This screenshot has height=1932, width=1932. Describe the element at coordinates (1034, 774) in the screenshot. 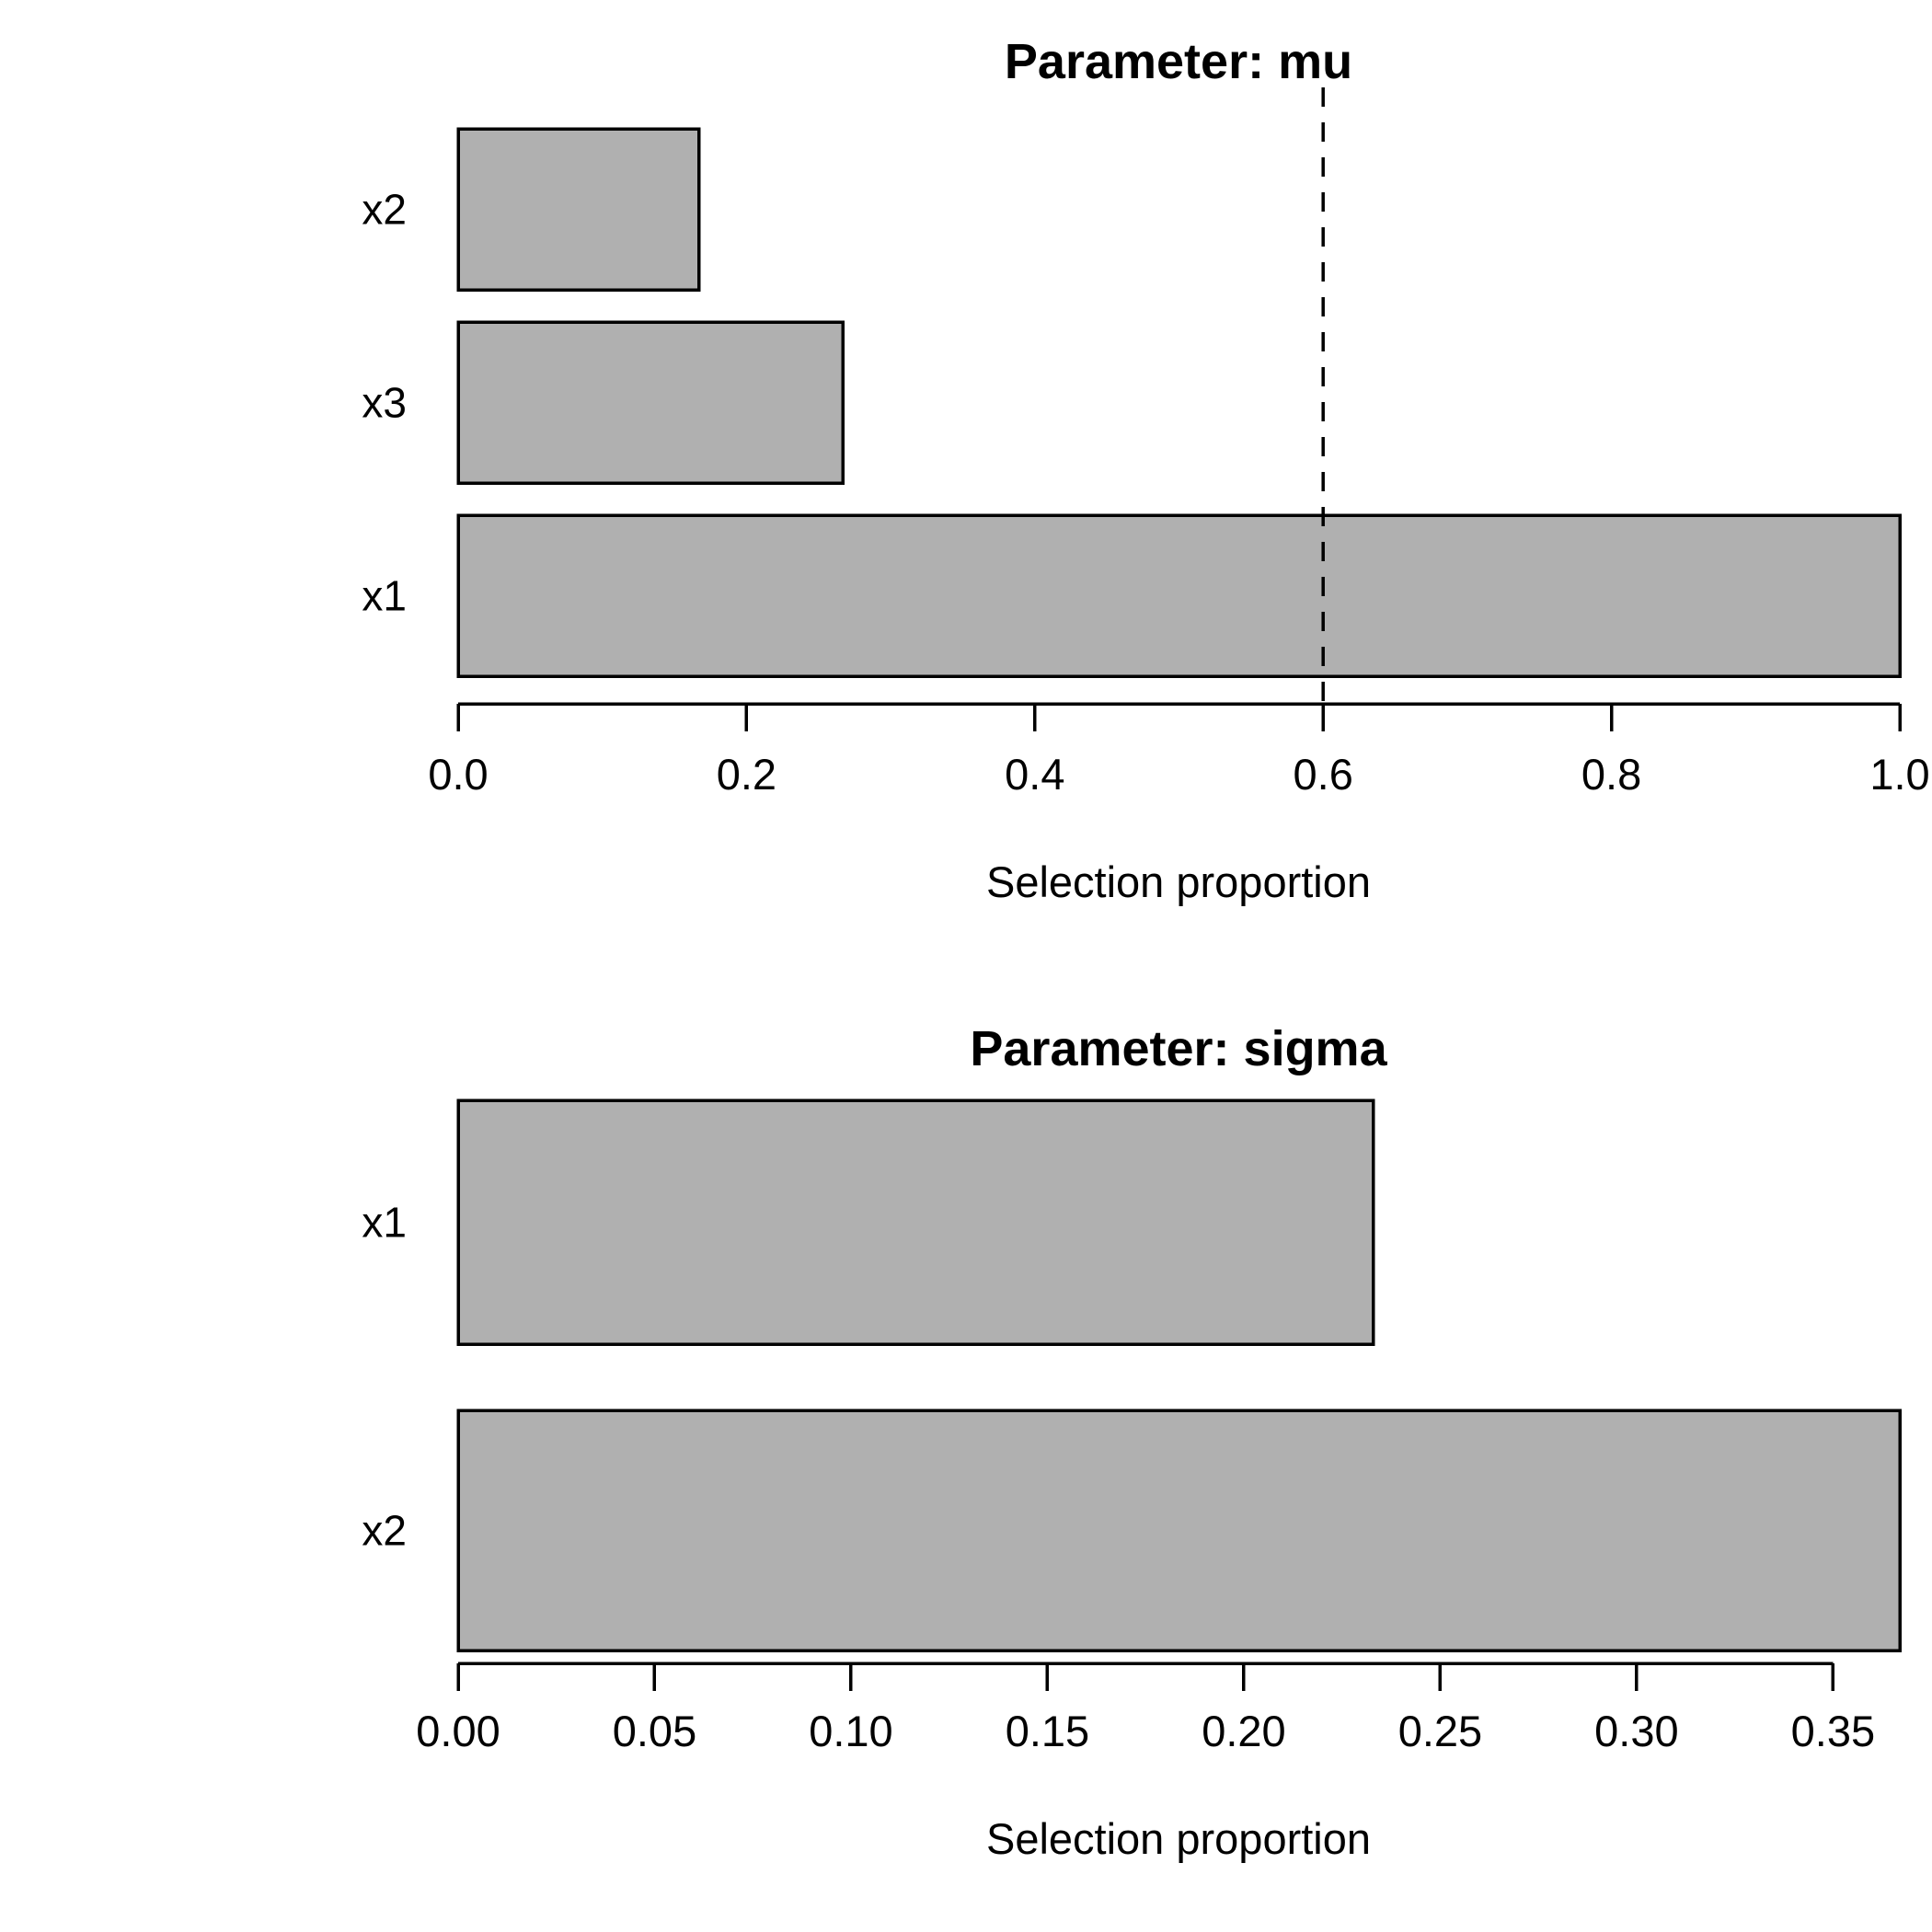

I see `x-axis-tick-label: 0.4` at that location.